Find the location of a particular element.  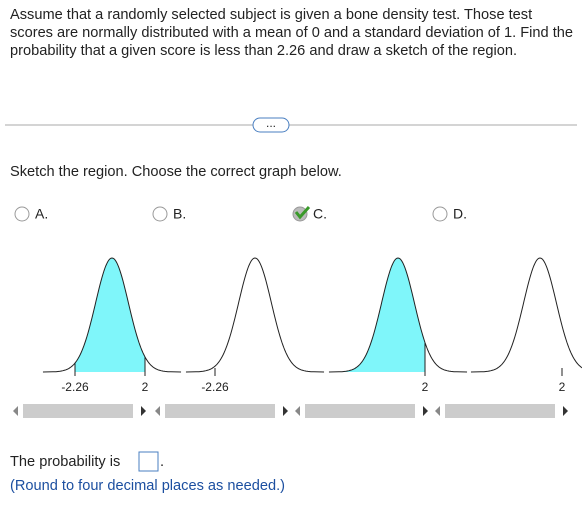

option-label: D. is located at coordinates (460, 214).